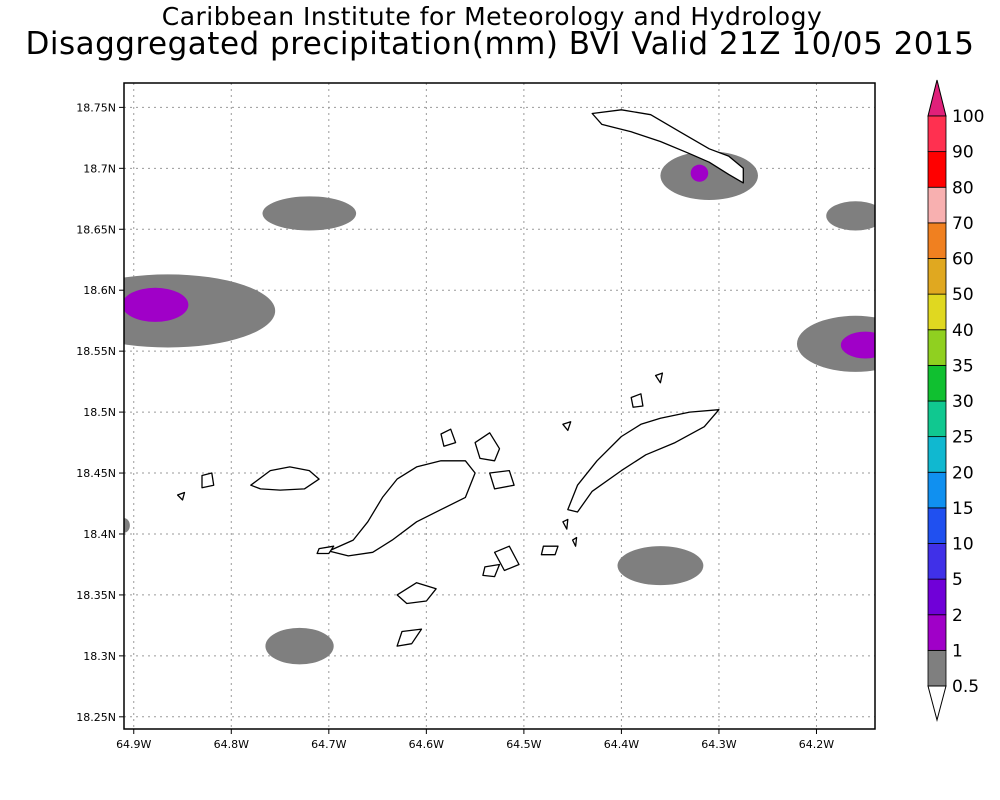 This screenshot has width=1000, height=800. What do you see at coordinates (574, 541) in the screenshot?
I see `island-round-rock` at bounding box center [574, 541].